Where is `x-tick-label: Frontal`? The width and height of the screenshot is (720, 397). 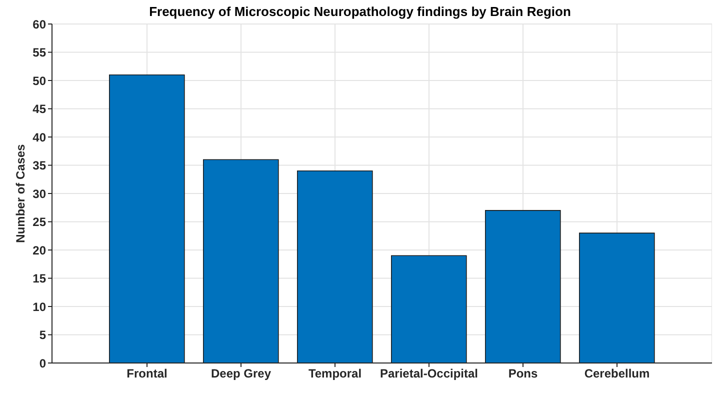
x-tick-label: Frontal is located at coordinates (147, 373).